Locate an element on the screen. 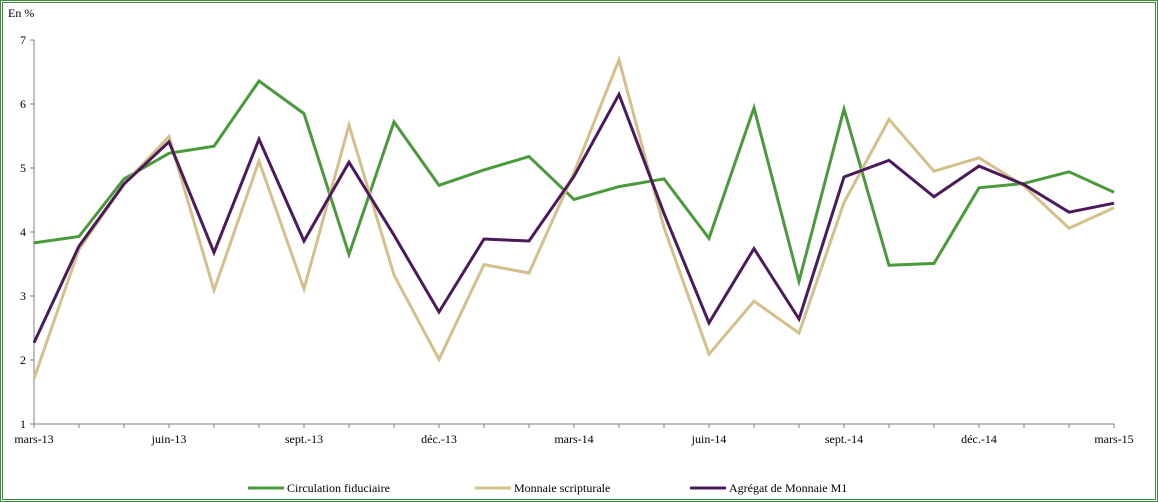 This screenshot has height=502, width=1158. legend-label-1: Circulation fiduciaire is located at coordinates (338, 488).